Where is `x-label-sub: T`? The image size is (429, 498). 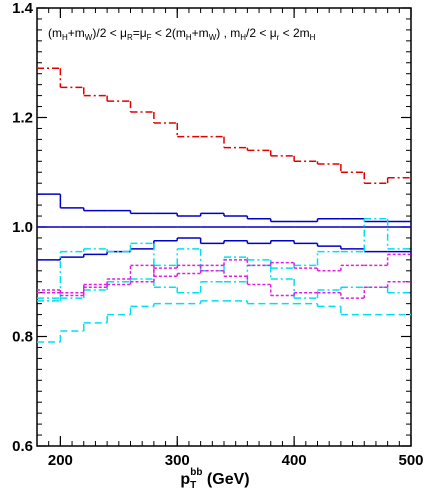
x-label-sub: T is located at coordinates (193, 485).